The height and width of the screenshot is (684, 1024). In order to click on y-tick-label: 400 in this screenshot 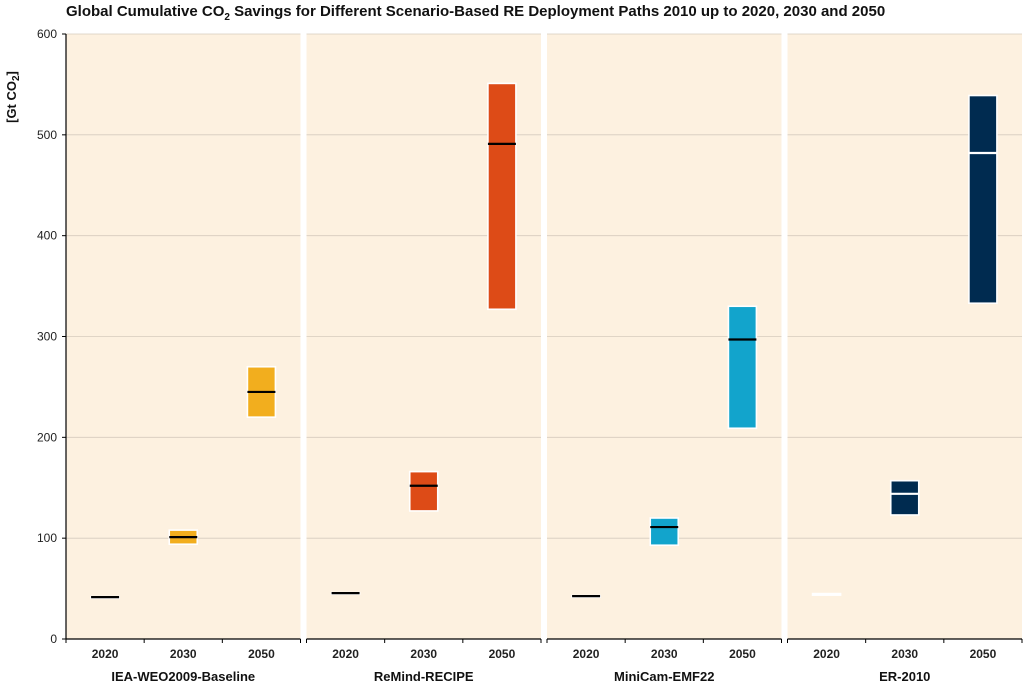, I will do `click(47, 236)`.